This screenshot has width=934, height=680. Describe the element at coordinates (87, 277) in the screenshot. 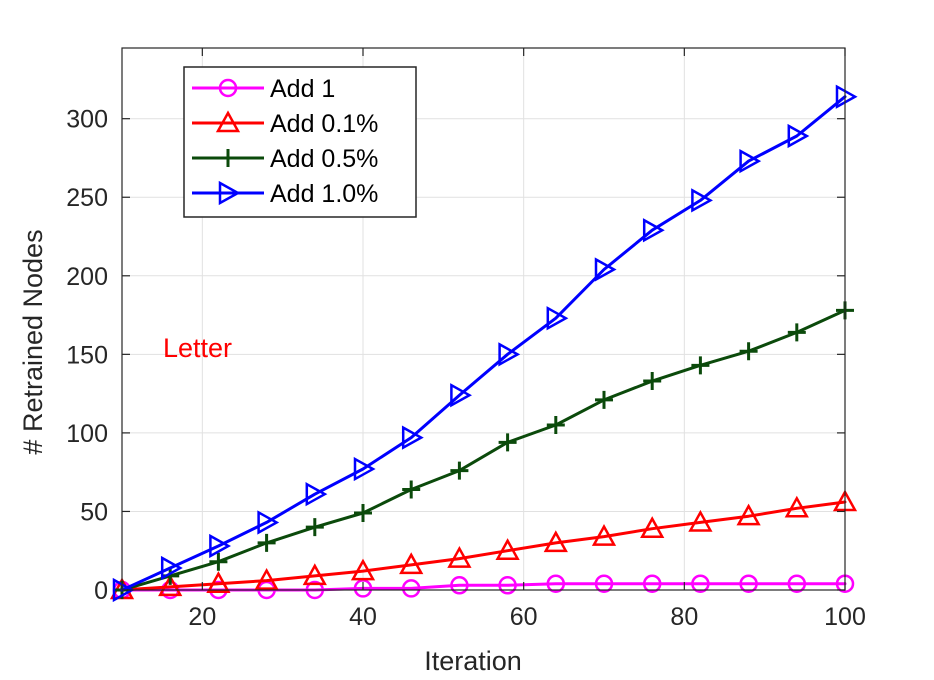

I see `y-tick-label: 200` at that location.